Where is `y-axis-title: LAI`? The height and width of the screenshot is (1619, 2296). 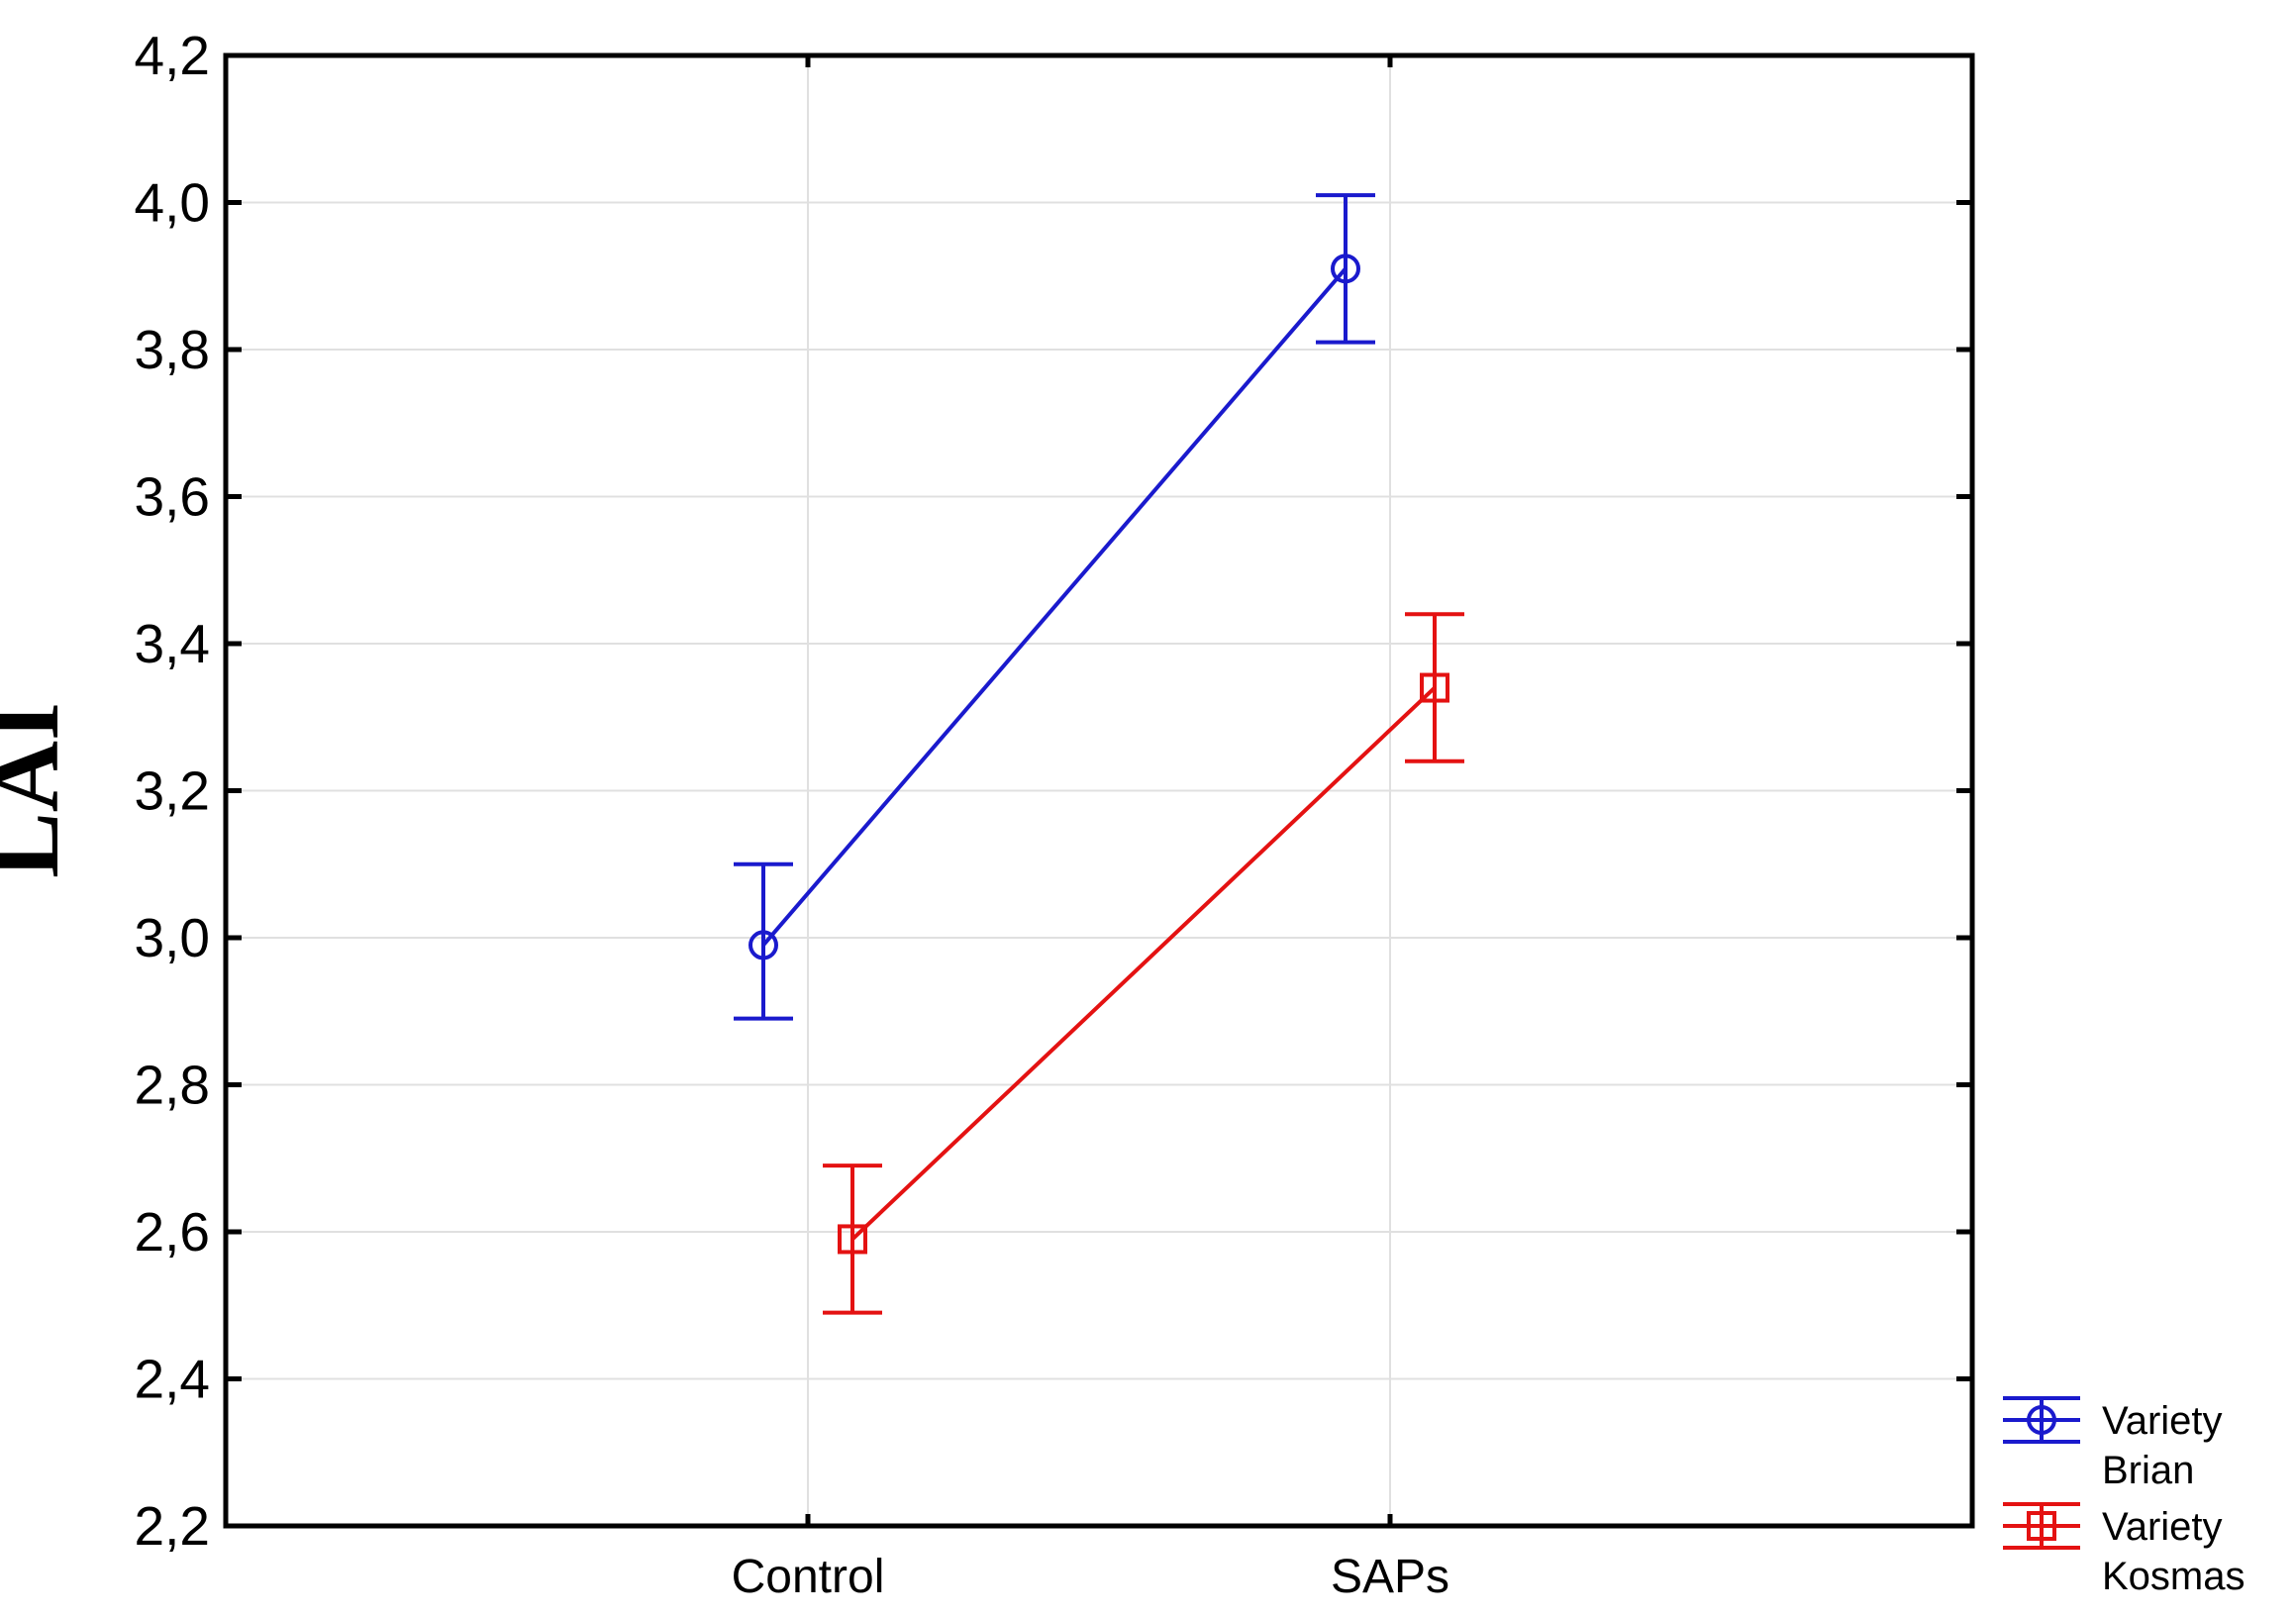
y-axis-title: LAI is located at coordinates (39, 790).